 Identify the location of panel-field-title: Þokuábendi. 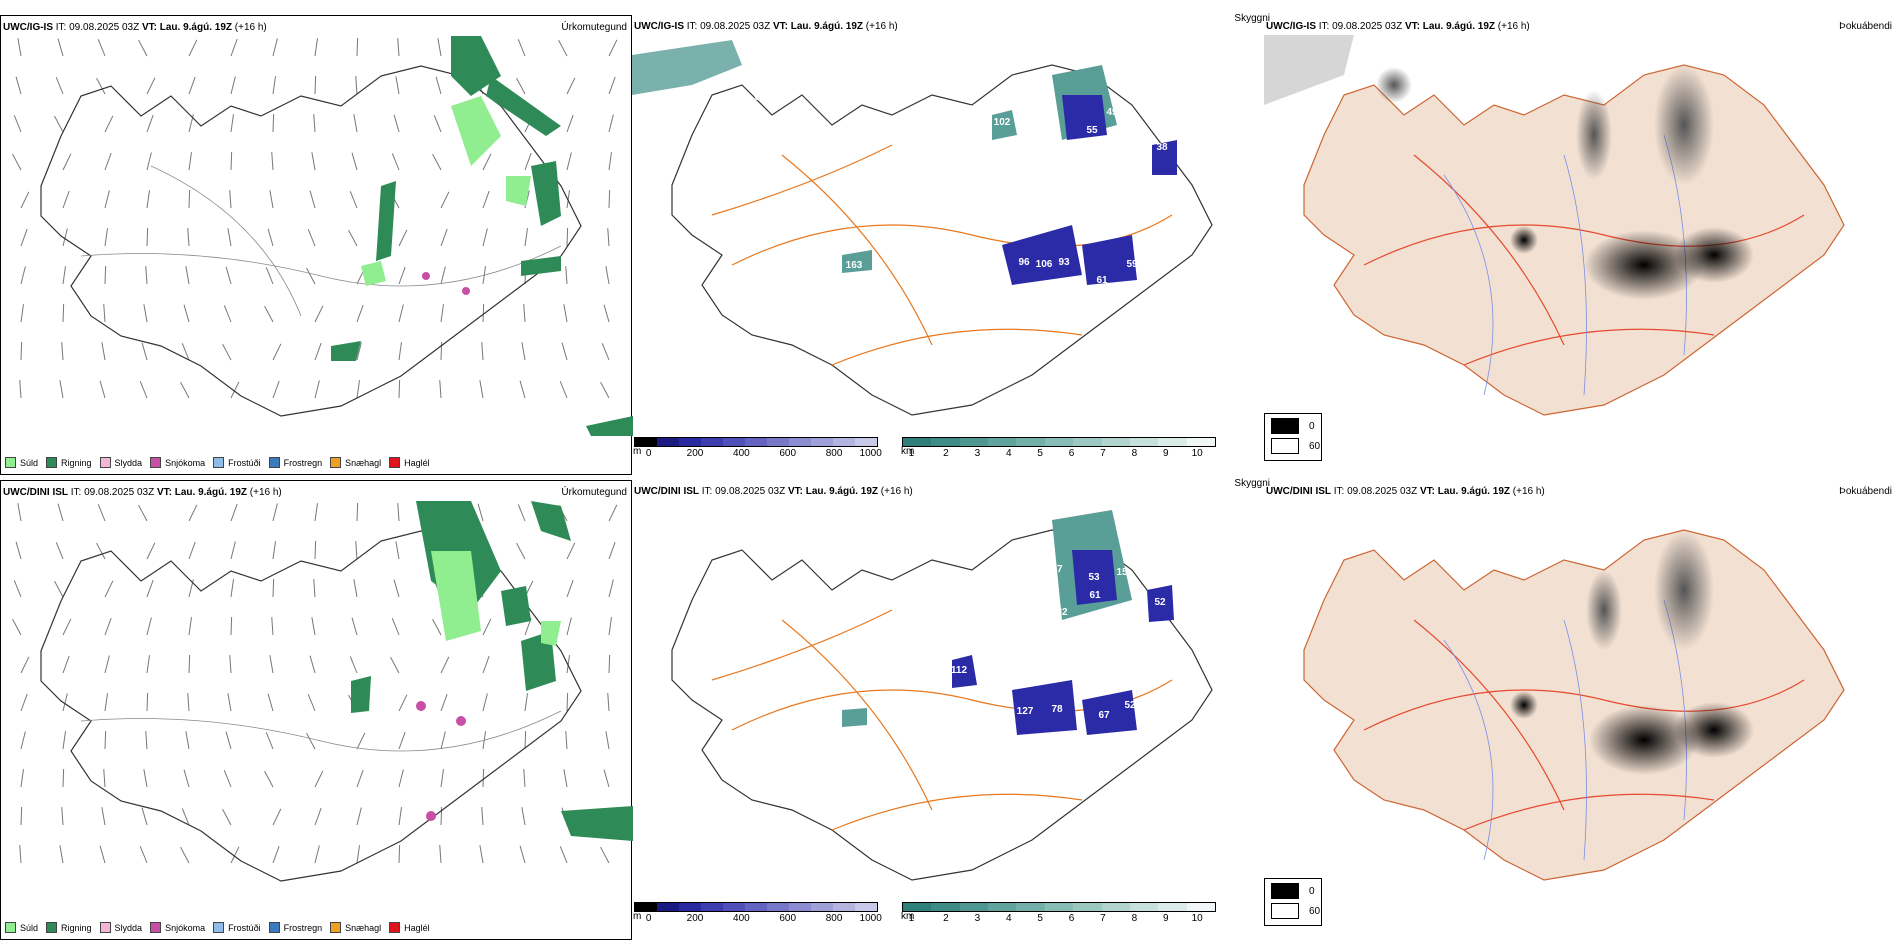
(1865, 26).